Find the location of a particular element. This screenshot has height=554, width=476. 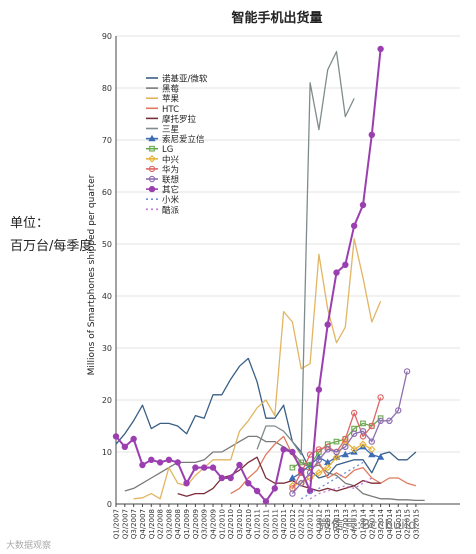

legend-label: 联想 is located at coordinates (171, 180).